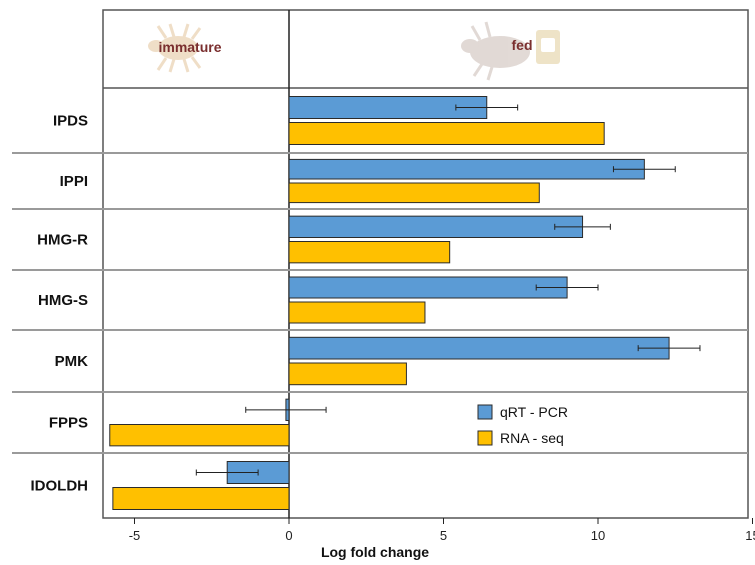  What do you see at coordinates (522, 45) in the screenshot?
I see `fed-label: fed` at bounding box center [522, 45].